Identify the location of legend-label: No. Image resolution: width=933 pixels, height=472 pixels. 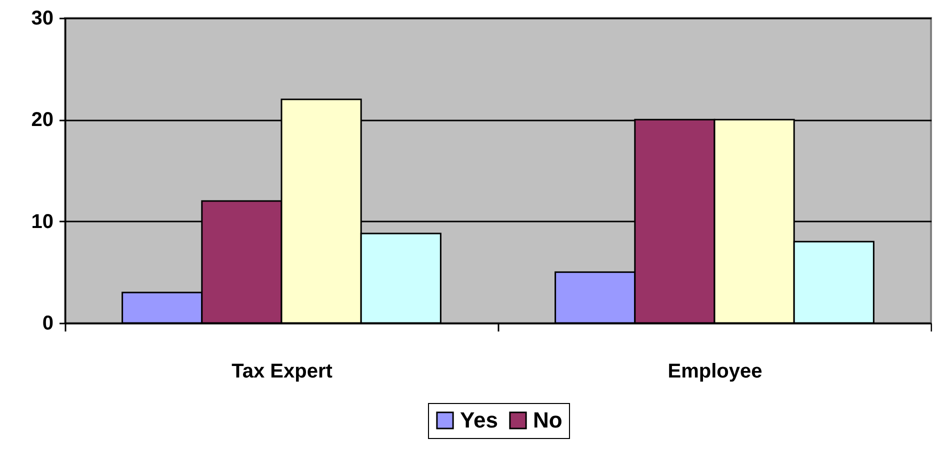
(547, 419).